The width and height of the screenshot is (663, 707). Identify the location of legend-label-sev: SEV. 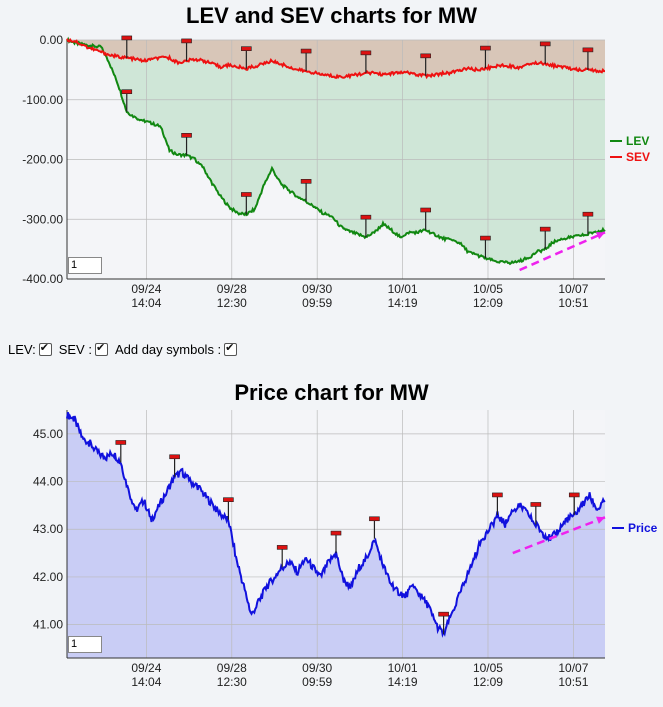
(638, 157).